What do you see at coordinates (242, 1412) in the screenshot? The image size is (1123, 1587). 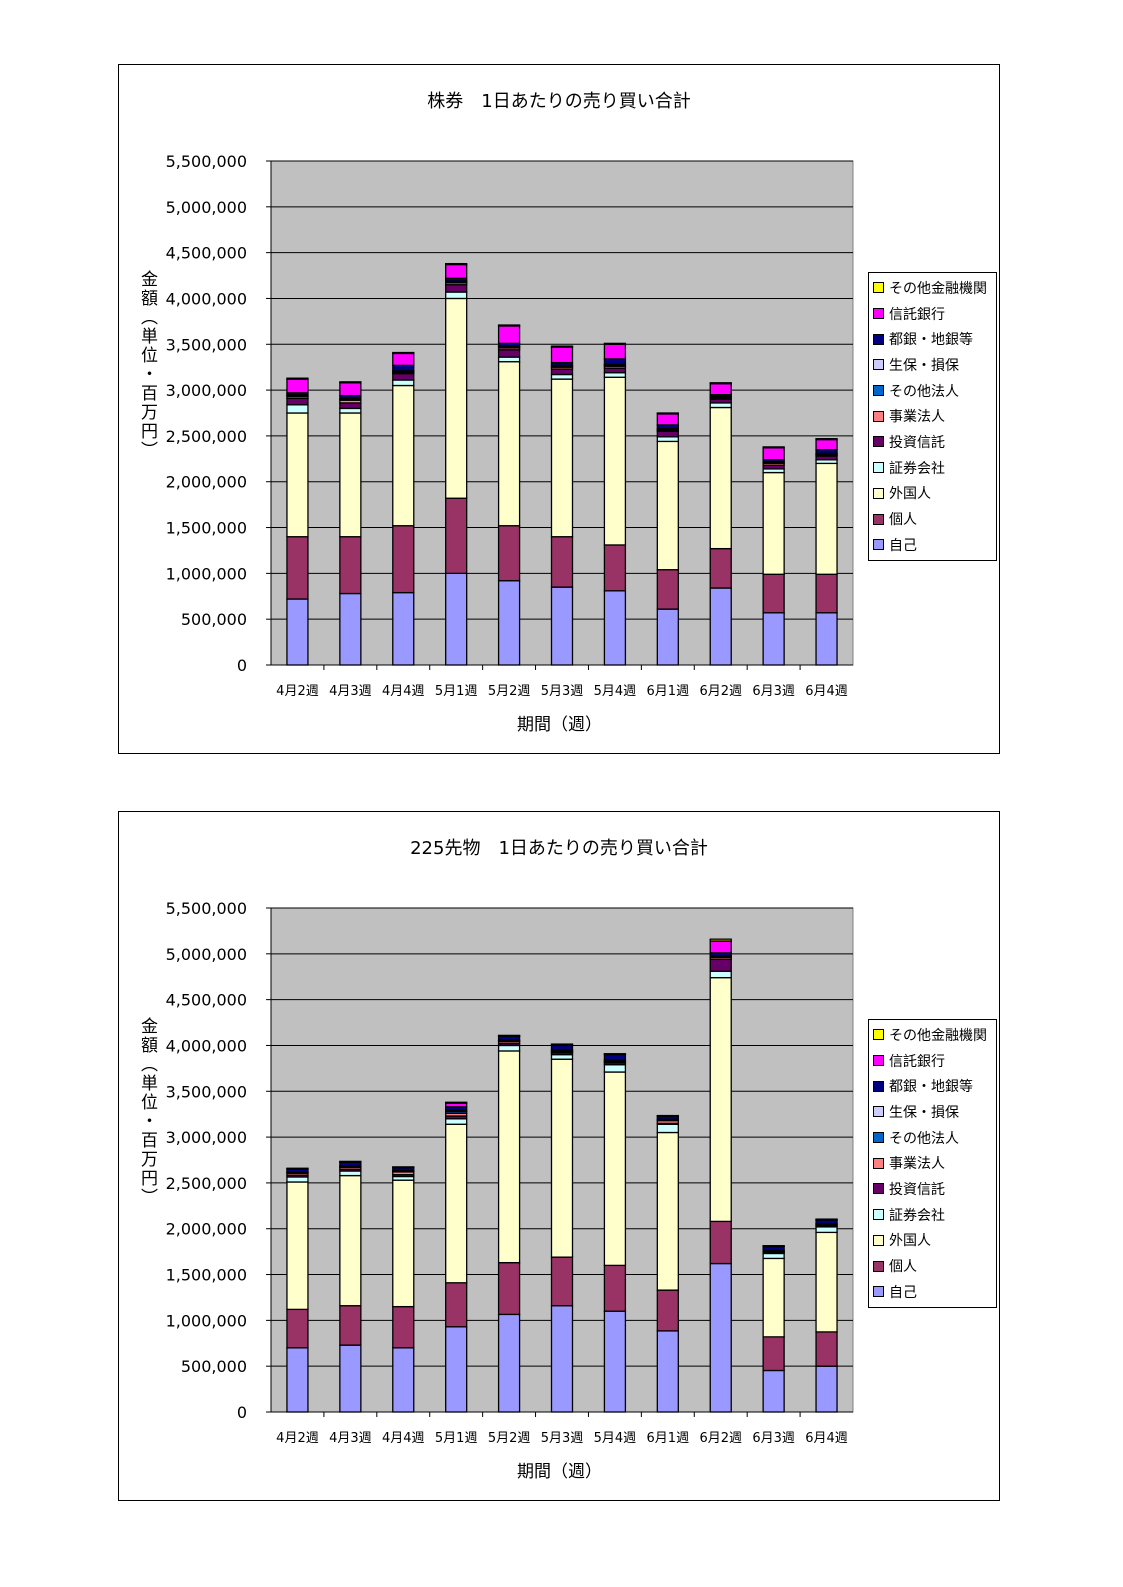 I see `y-tick-label: 0` at bounding box center [242, 1412].